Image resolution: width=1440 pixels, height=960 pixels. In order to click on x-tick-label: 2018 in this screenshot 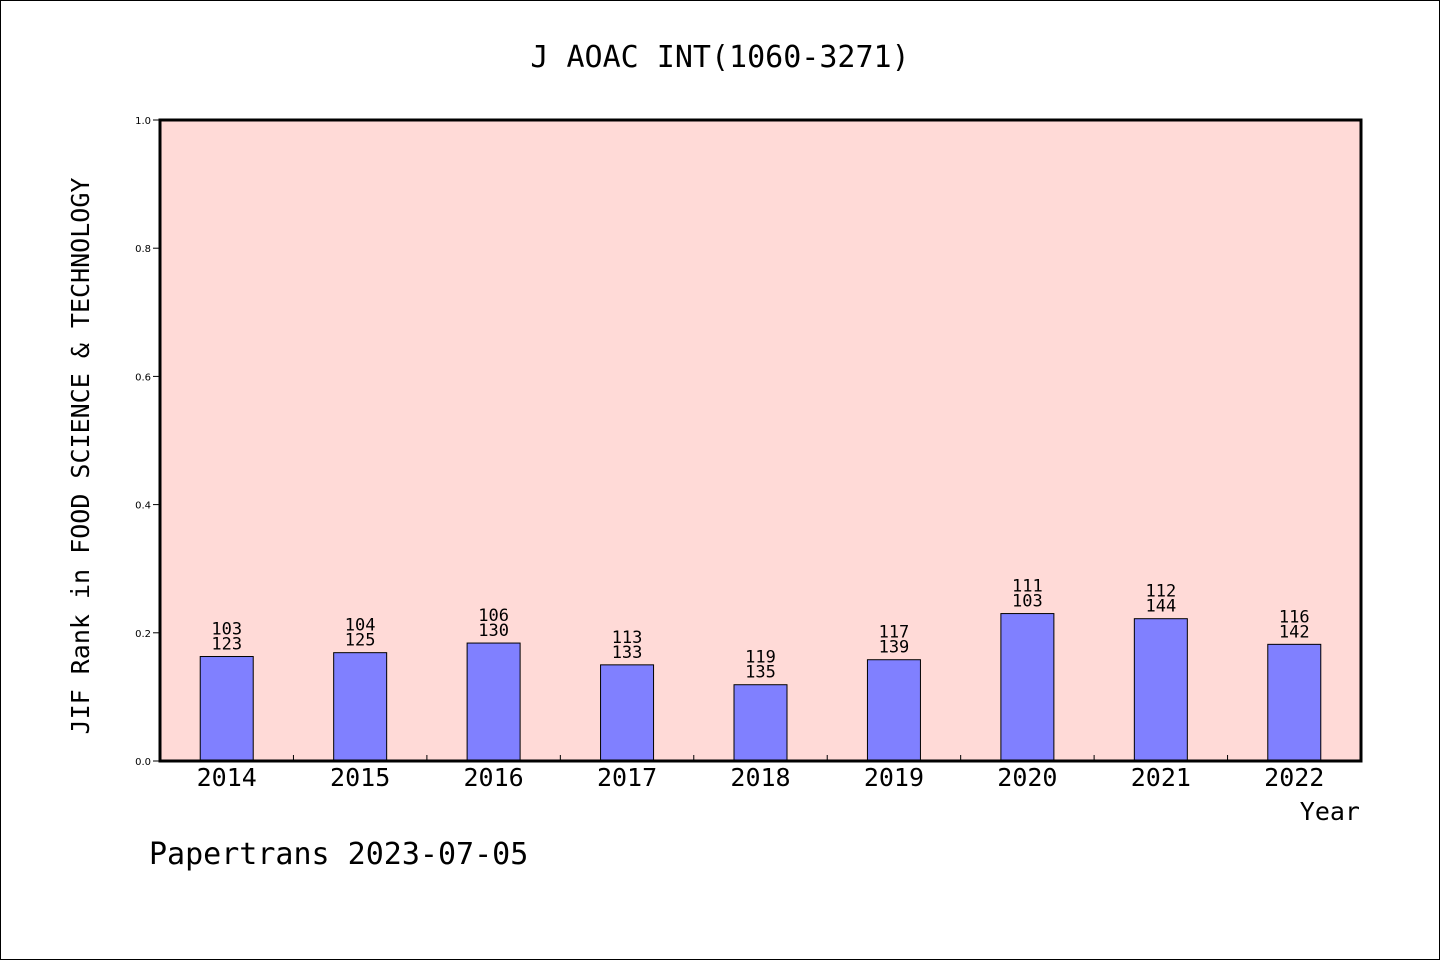, I will do `click(760, 777)`.